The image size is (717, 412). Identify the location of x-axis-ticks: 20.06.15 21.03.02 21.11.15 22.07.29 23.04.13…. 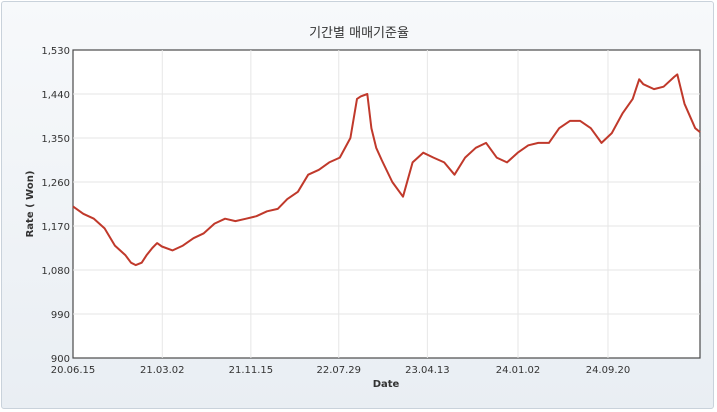
(341, 370).